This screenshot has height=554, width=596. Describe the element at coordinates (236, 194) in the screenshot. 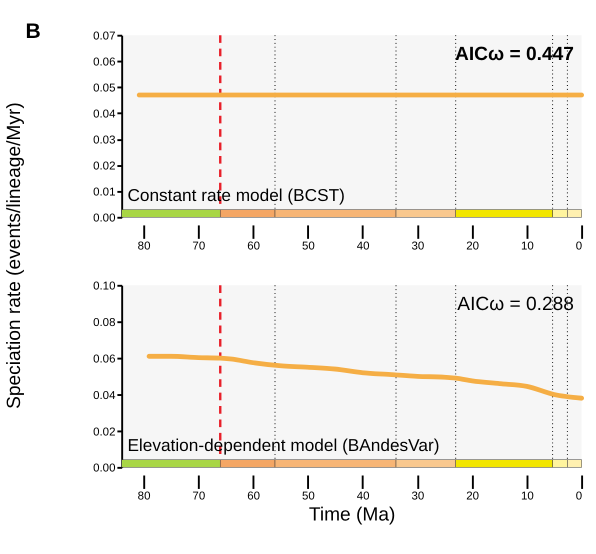

I see `annotation: Constant rate model (BCST)` at that location.